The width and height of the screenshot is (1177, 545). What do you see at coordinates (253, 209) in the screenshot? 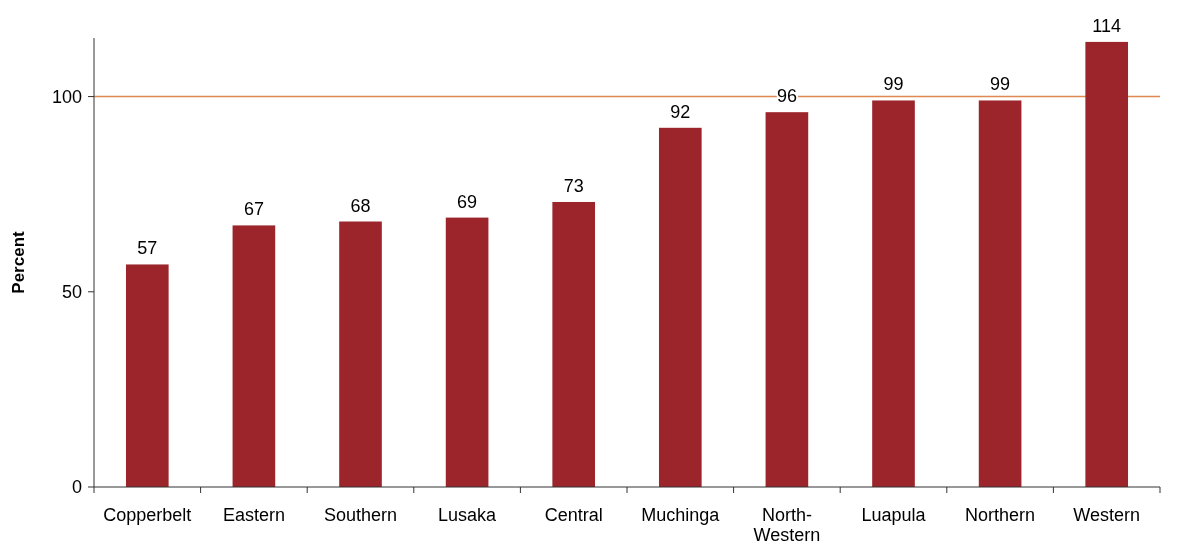
I see `data-label: 67` at bounding box center [253, 209].